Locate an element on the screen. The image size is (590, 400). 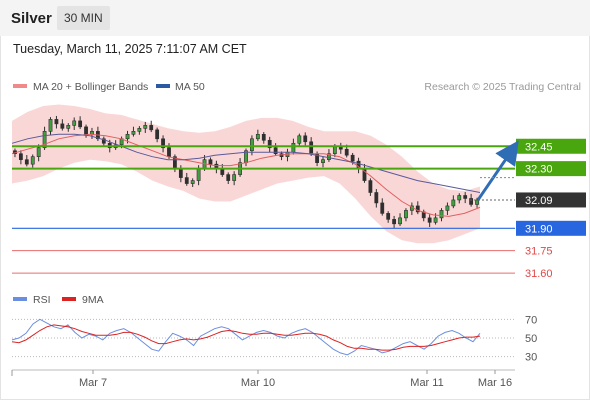
rsi-ma-line is located at coordinates (246, 337).